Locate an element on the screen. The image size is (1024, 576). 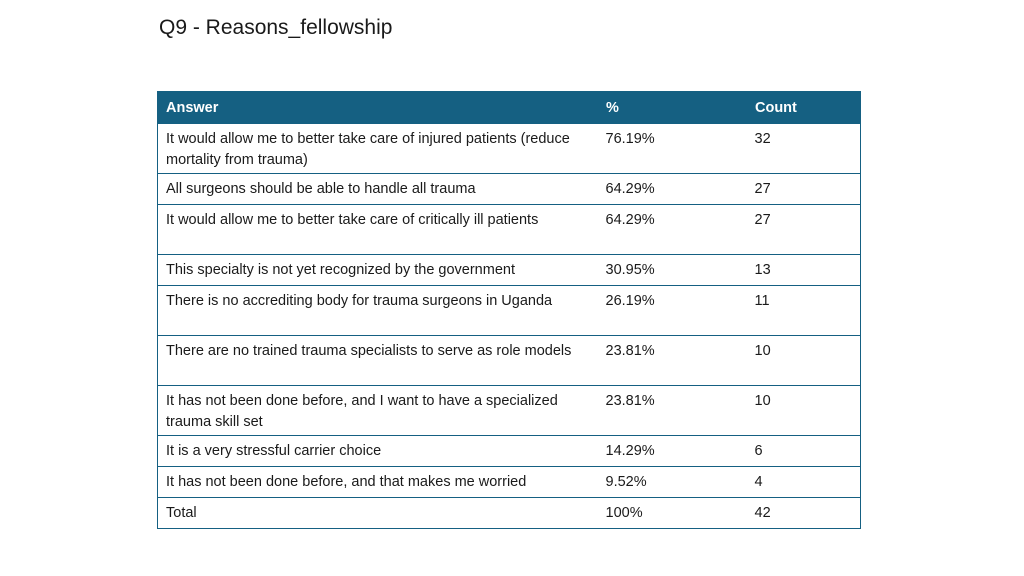
table-total-row: Total 100% 42 is located at coordinates (509, 513).